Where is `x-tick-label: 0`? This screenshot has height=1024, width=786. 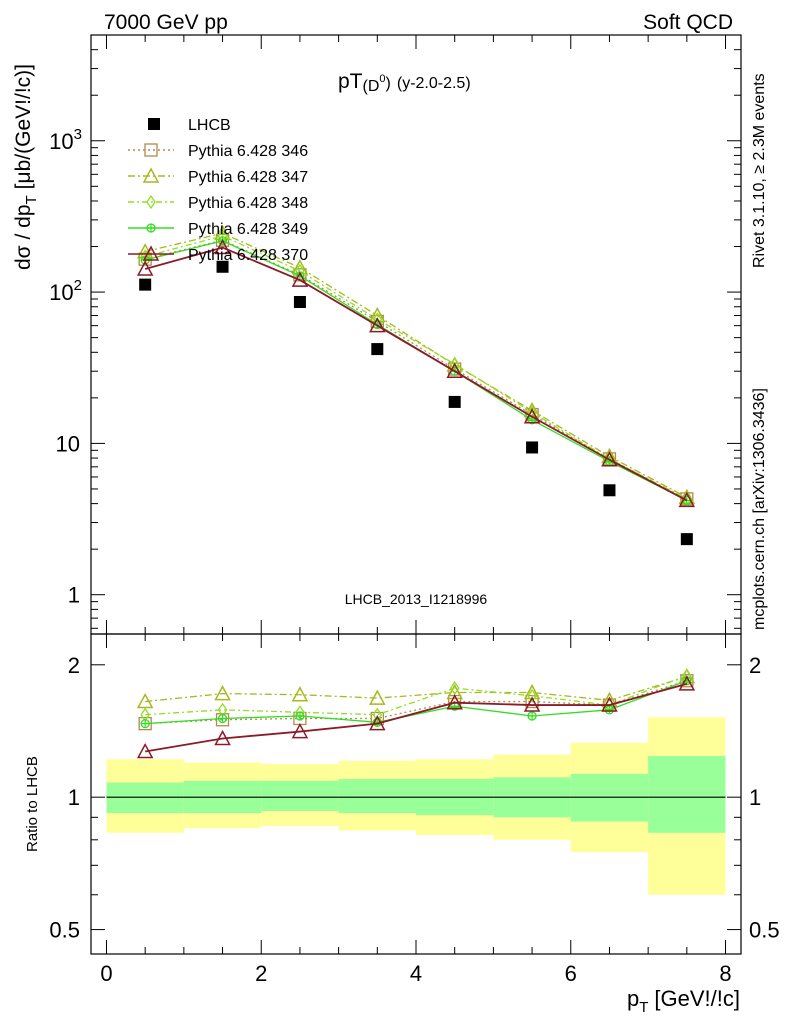
x-tick-label: 0 is located at coordinates (106, 973).